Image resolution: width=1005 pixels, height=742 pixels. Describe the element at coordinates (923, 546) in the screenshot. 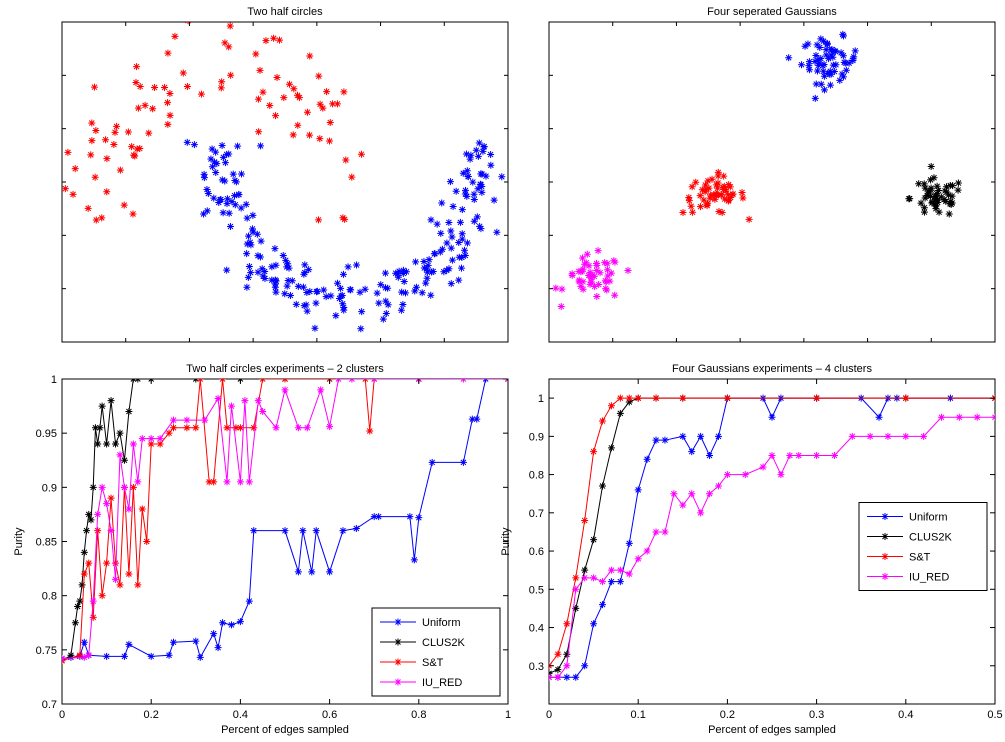

I see `legend: Uniform CLUS2K S&T IU_RED` at that location.